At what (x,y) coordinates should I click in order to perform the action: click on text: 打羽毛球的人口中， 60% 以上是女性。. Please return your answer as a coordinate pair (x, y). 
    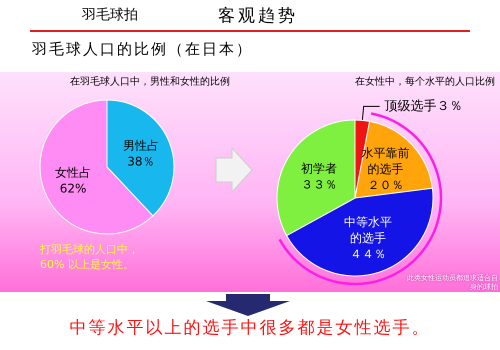
    Looking at the image, I should click on (89, 257).